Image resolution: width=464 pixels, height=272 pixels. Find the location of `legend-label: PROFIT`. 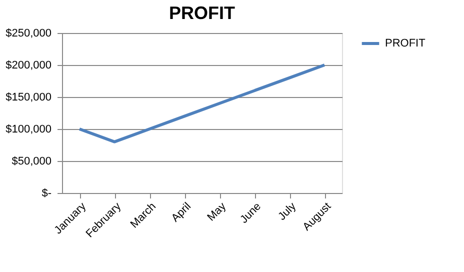

legend-label: PROFIT is located at coordinates (405, 44).